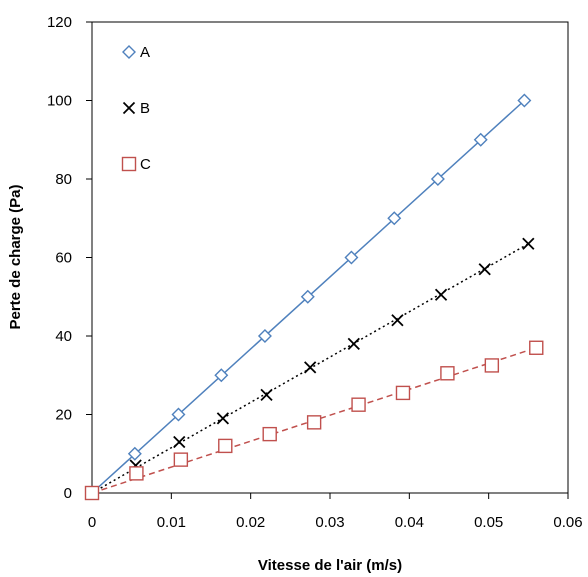  Describe the element at coordinates (59, 101) in the screenshot. I see `y-tick-label: 100` at that location.